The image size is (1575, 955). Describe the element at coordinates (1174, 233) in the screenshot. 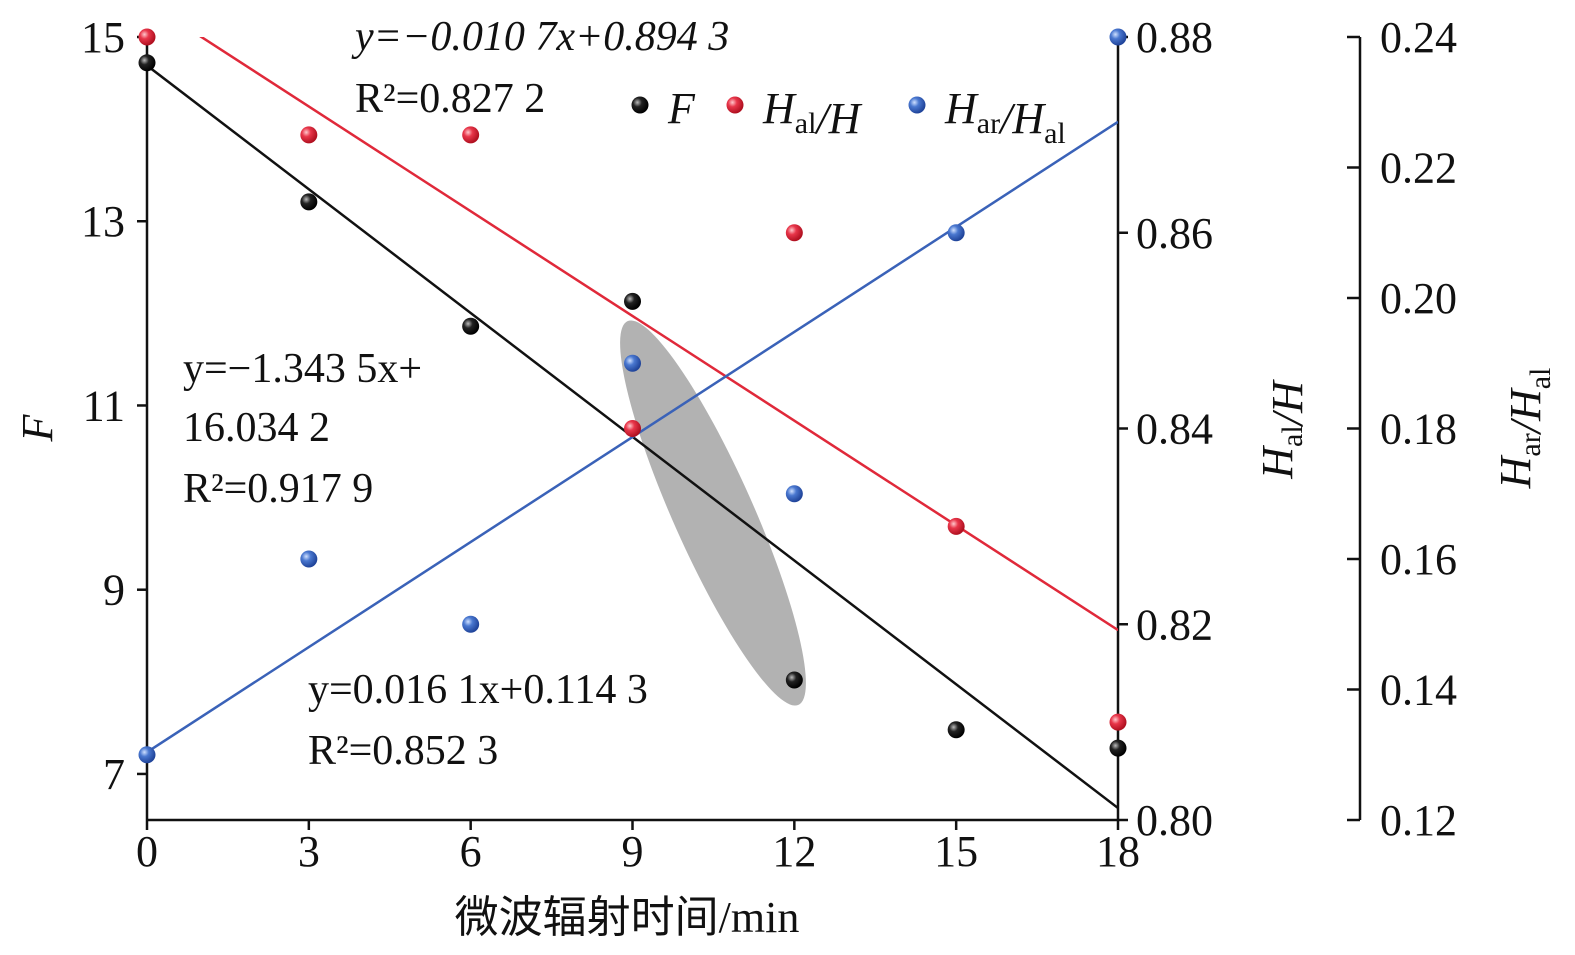

I see `y-tick-label-right-1: 0.86` at that location.